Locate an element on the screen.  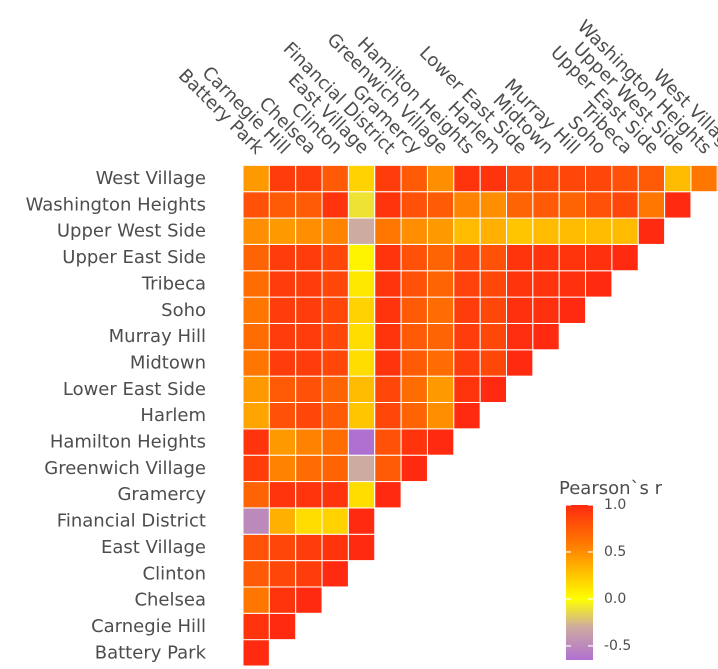
y-tick-label: East Village is located at coordinates (153, 547).